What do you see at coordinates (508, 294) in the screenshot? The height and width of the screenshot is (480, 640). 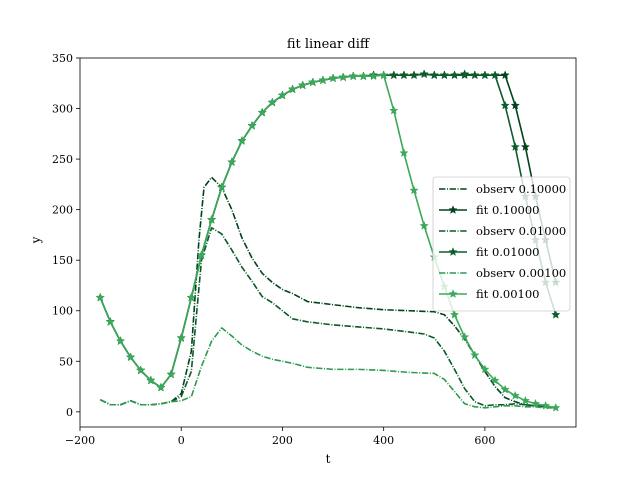 I see `legend-label: fit 0.00100` at bounding box center [508, 294].